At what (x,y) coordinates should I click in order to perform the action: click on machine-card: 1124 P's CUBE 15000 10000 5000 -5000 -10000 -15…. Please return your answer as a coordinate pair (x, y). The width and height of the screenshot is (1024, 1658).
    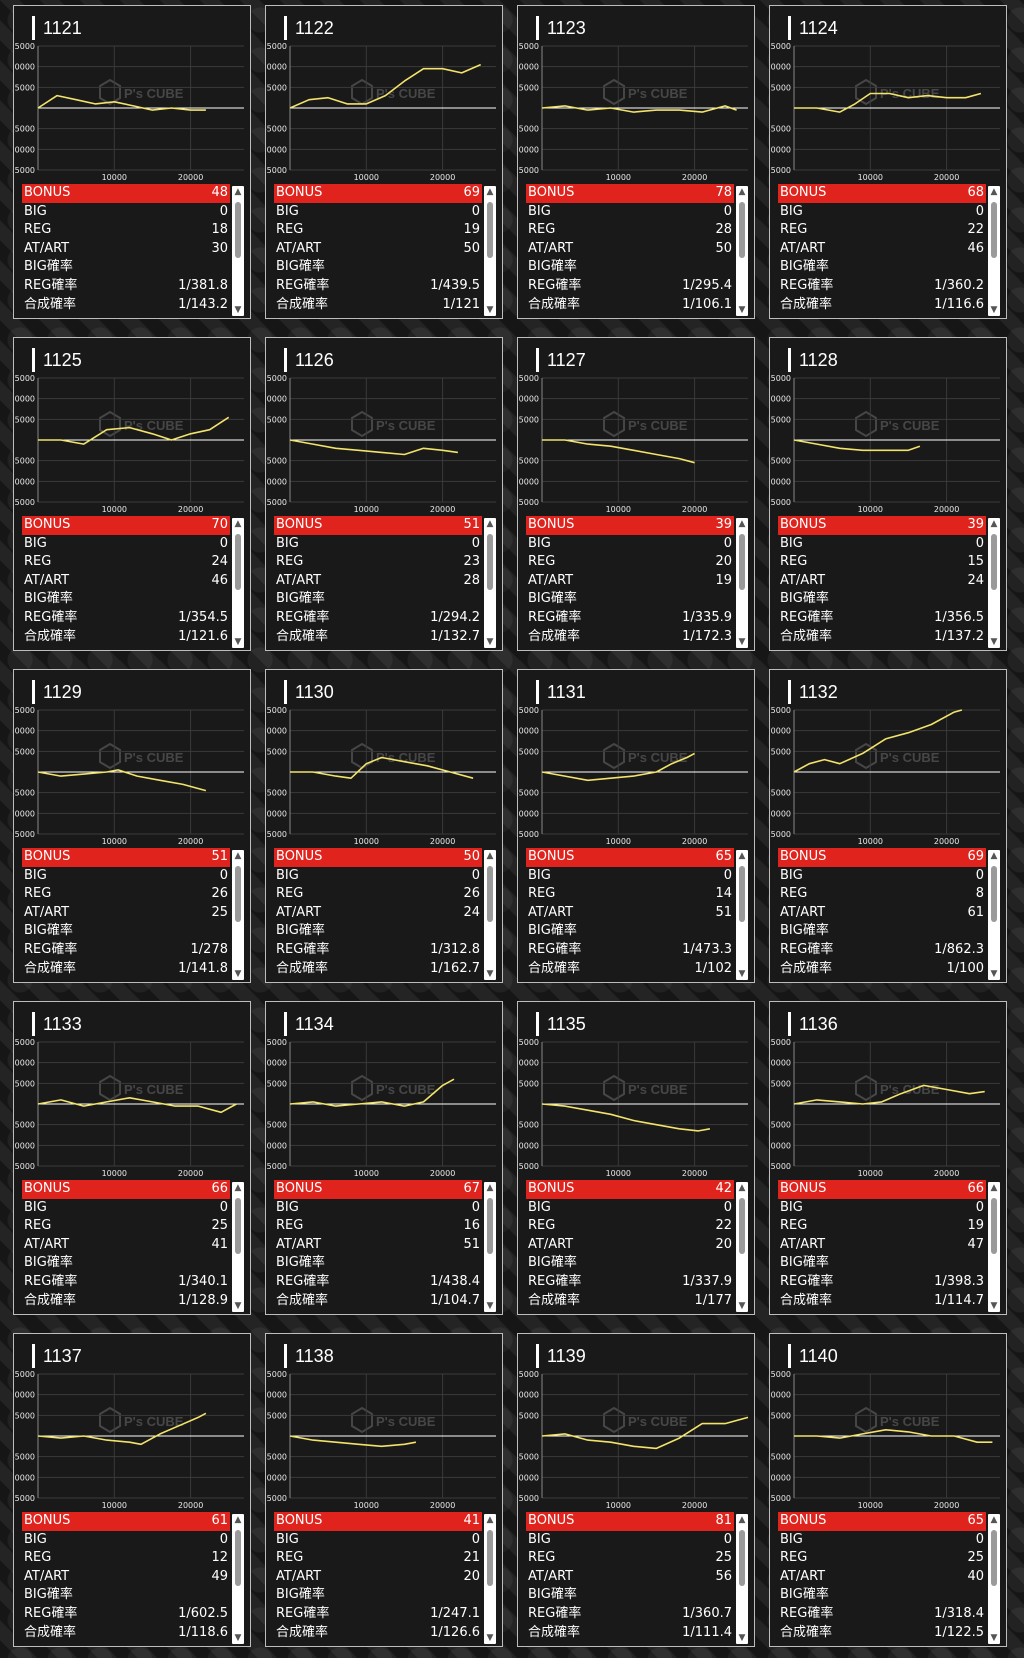
    Looking at the image, I should click on (888, 162).